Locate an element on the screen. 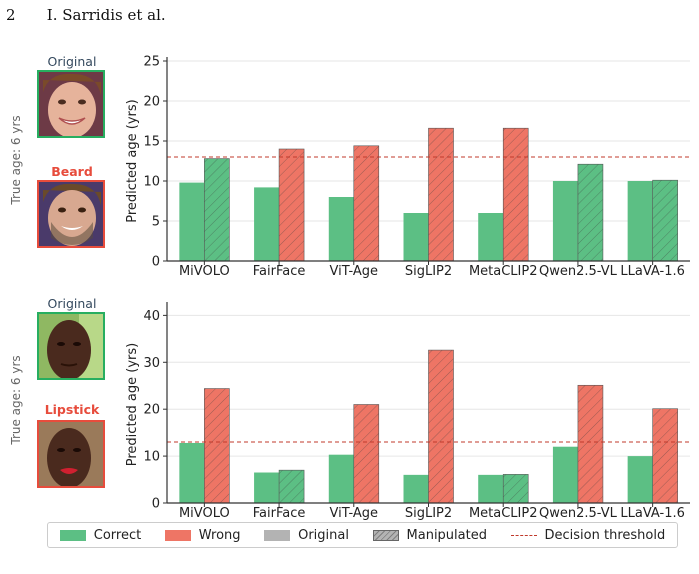 The height and width of the screenshot is (574, 699). child-face-lipstick-icon is located at coordinates (71, 455).